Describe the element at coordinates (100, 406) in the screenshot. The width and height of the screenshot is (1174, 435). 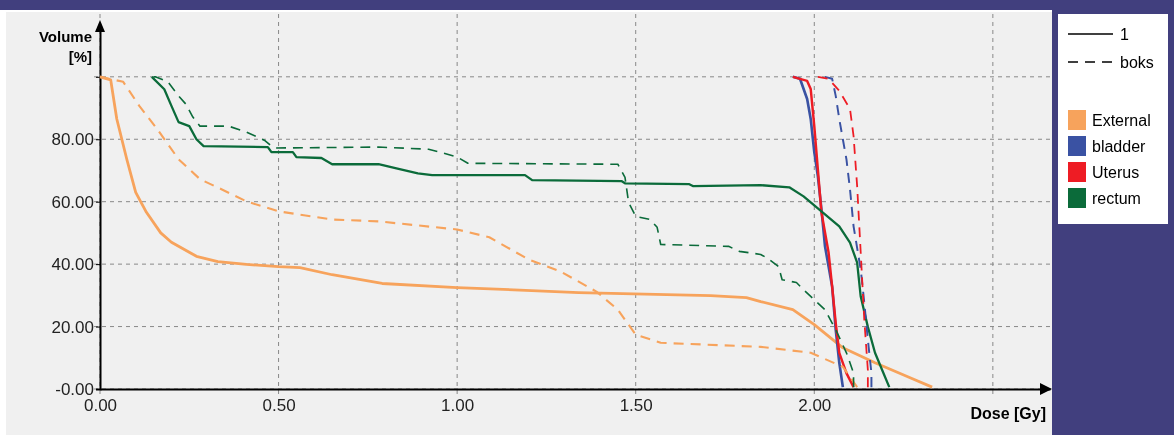
I see `x-tick-label: 0.00` at that location.